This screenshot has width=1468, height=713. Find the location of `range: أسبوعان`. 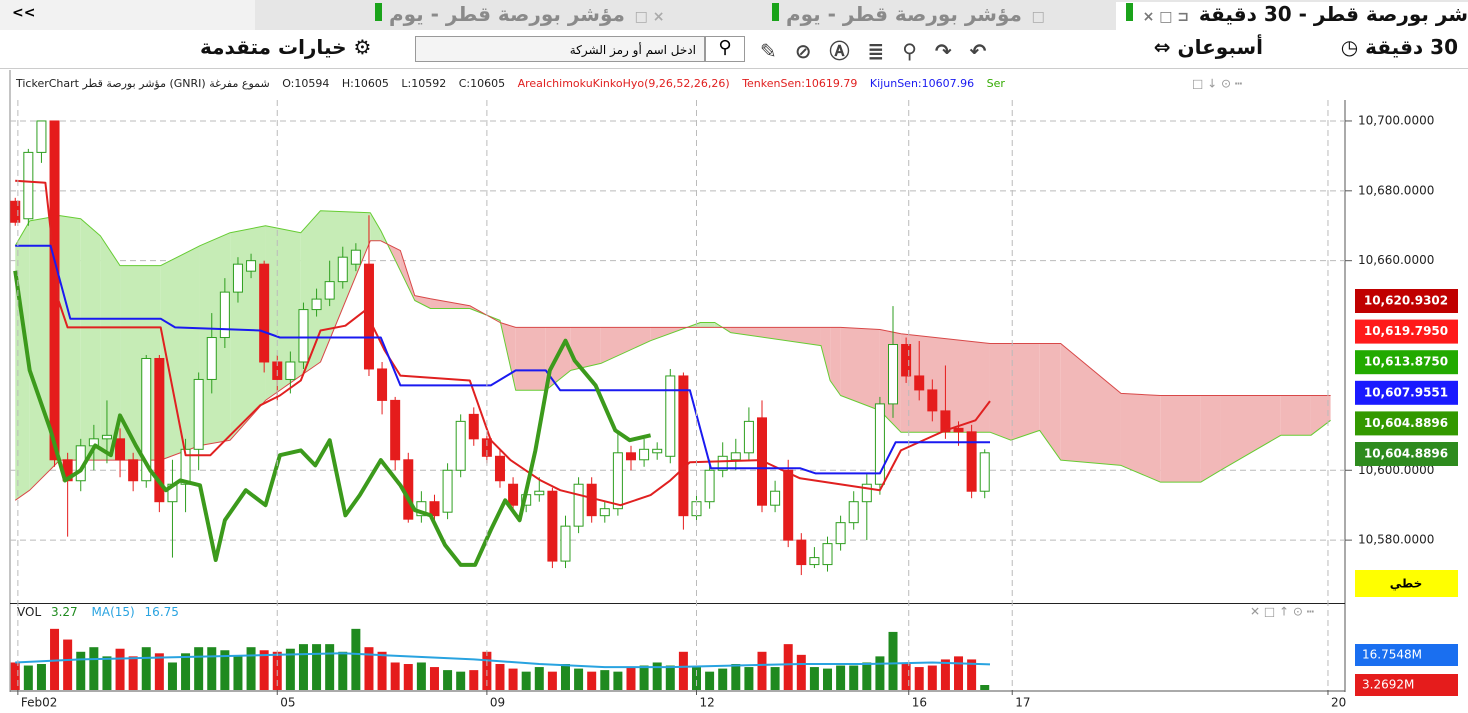

range: أسبوعان is located at coordinates (1220, 47).